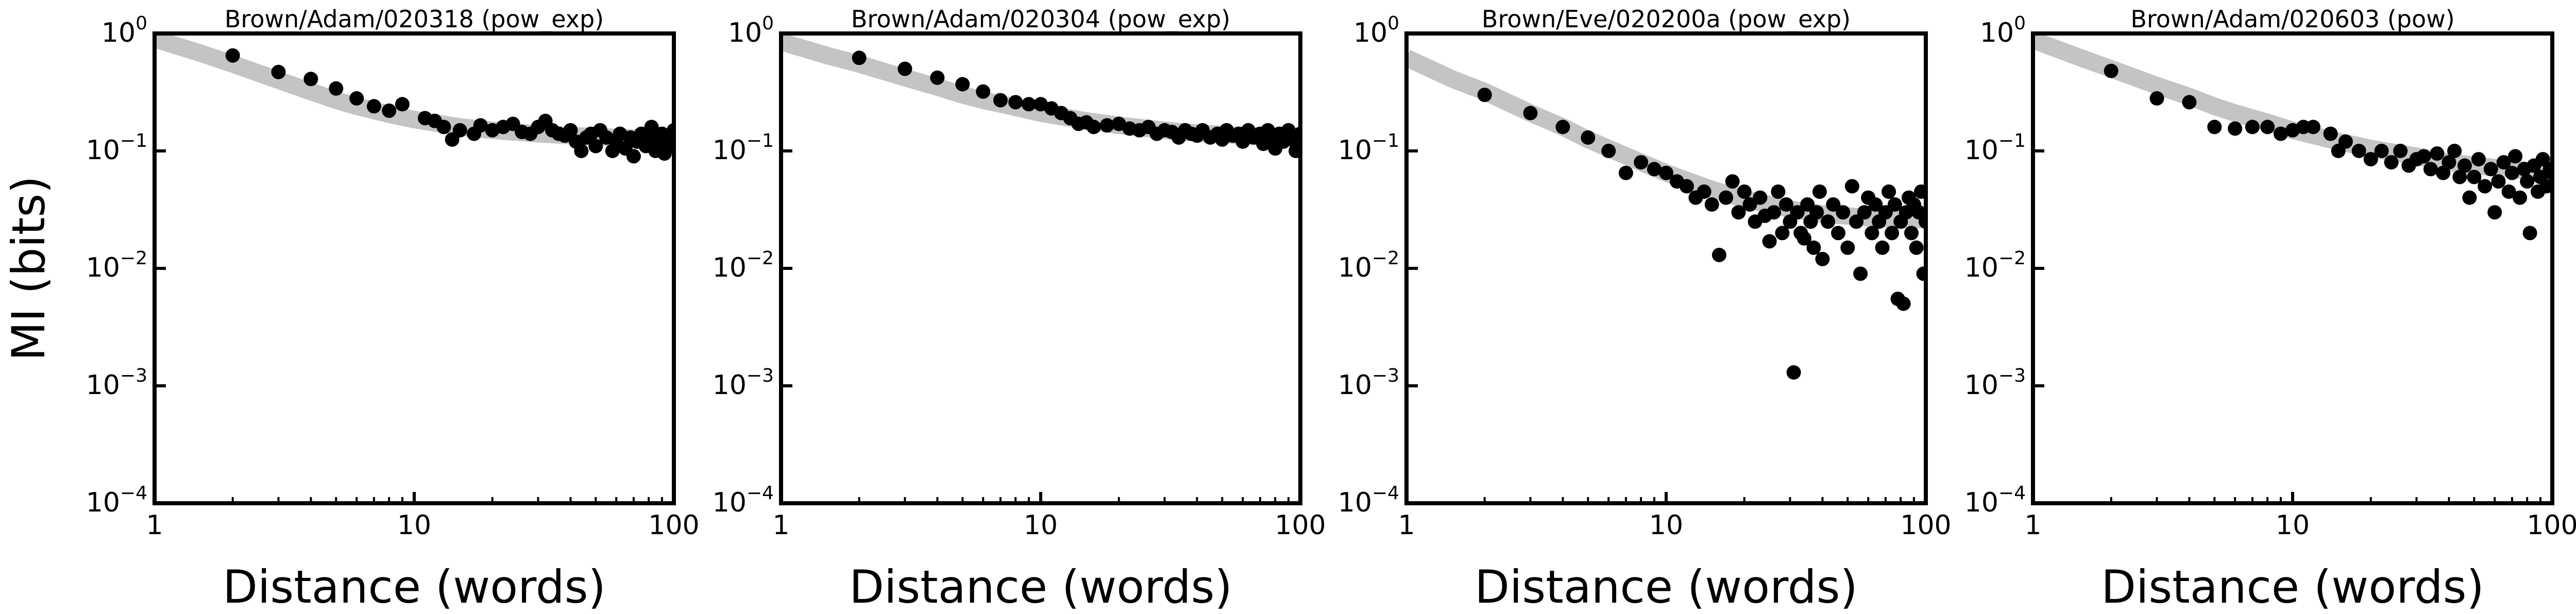 This screenshot has width=2576, height=614. I want to click on chart-title: Brown/Adam/020304 (pow_exp), so click(1040, 19).